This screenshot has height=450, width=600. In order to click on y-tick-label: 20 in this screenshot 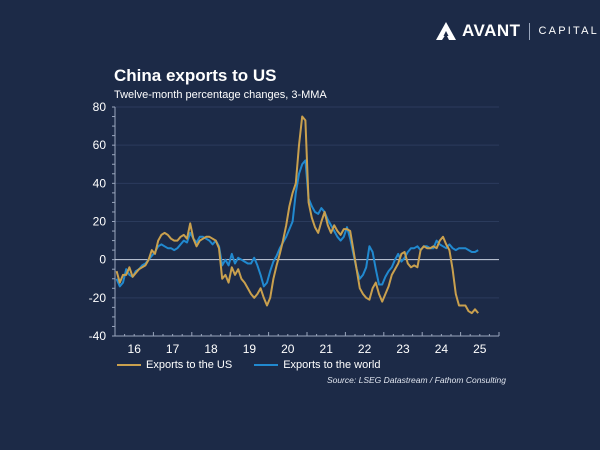, I will do `click(100, 222)`.